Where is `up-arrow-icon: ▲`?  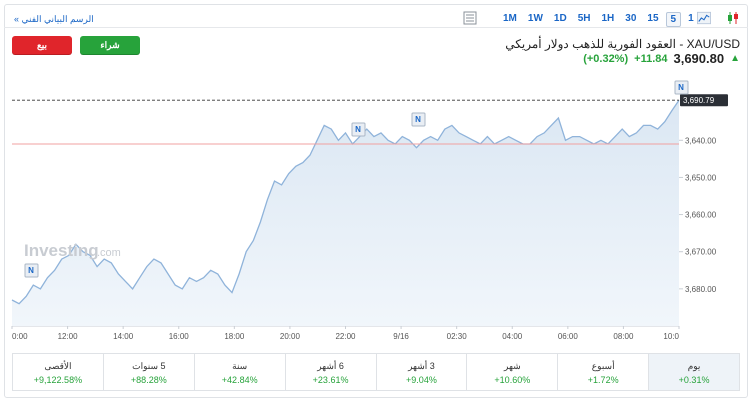
up-arrow-icon: ▲ is located at coordinates (735, 58).